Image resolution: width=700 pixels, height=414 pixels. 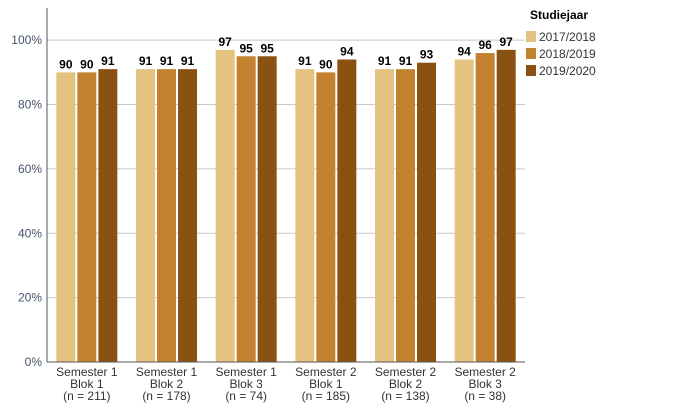 I want to click on legend: Studiejaar 2017/2018 2018/2019 2019/2020, so click(x=561, y=43).